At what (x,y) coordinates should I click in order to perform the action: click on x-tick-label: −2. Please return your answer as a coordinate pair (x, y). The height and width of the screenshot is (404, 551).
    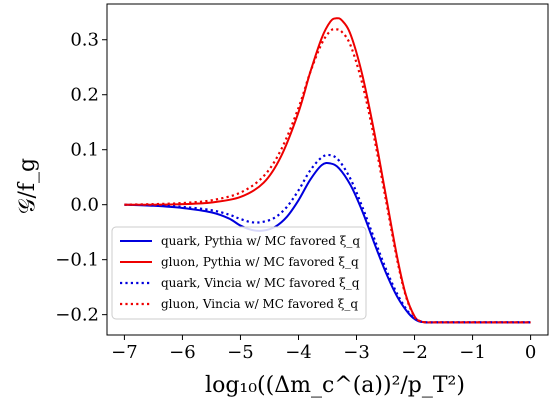
    Looking at the image, I should click on (414, 352).